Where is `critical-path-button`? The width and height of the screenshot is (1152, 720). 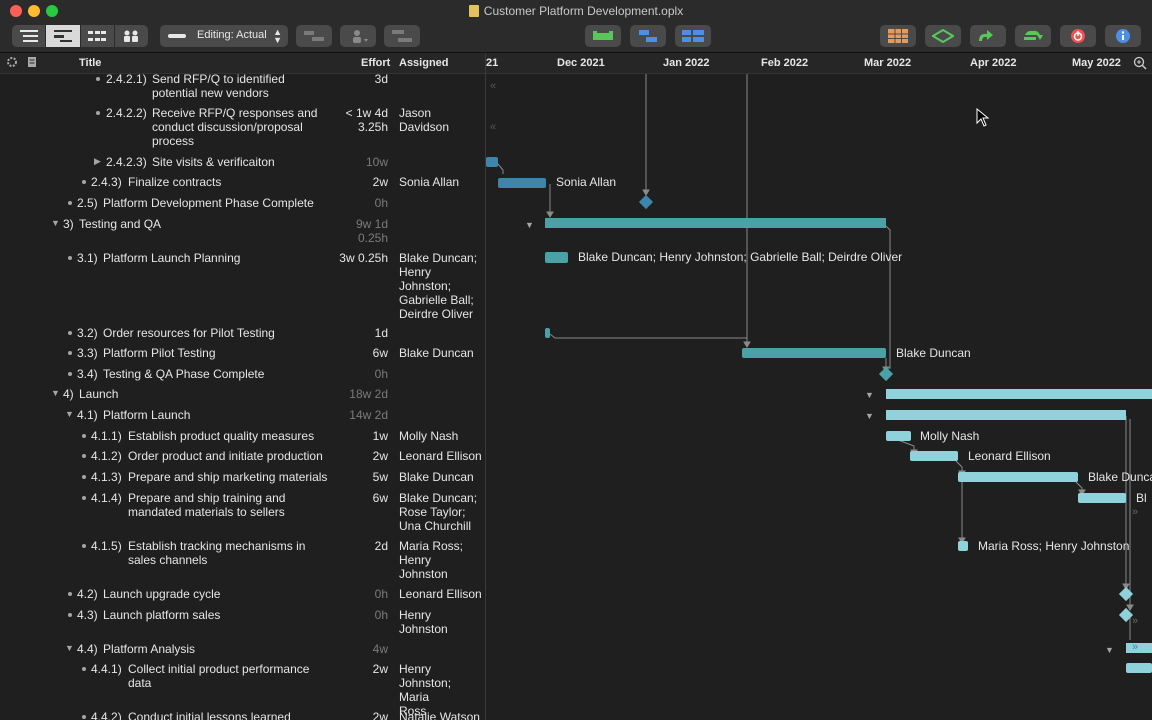
critical-path-button is located at coordinates (603, 36).